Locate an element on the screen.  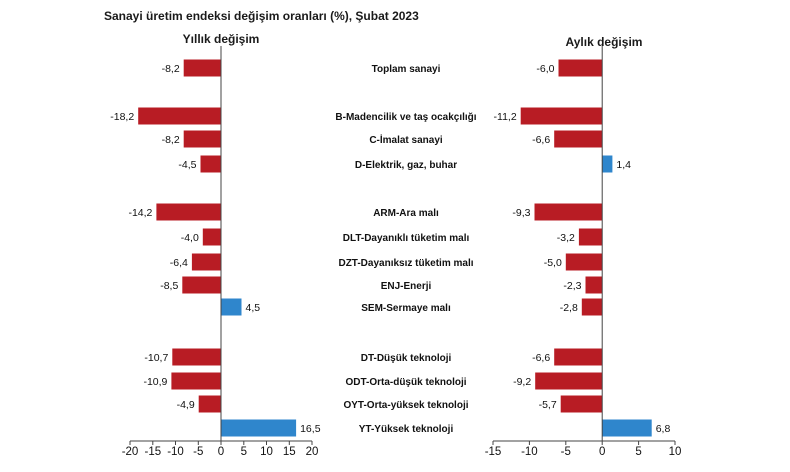
category-label: DZT-Dayanıksız tüketim malı is located at coordinates (405, 263).